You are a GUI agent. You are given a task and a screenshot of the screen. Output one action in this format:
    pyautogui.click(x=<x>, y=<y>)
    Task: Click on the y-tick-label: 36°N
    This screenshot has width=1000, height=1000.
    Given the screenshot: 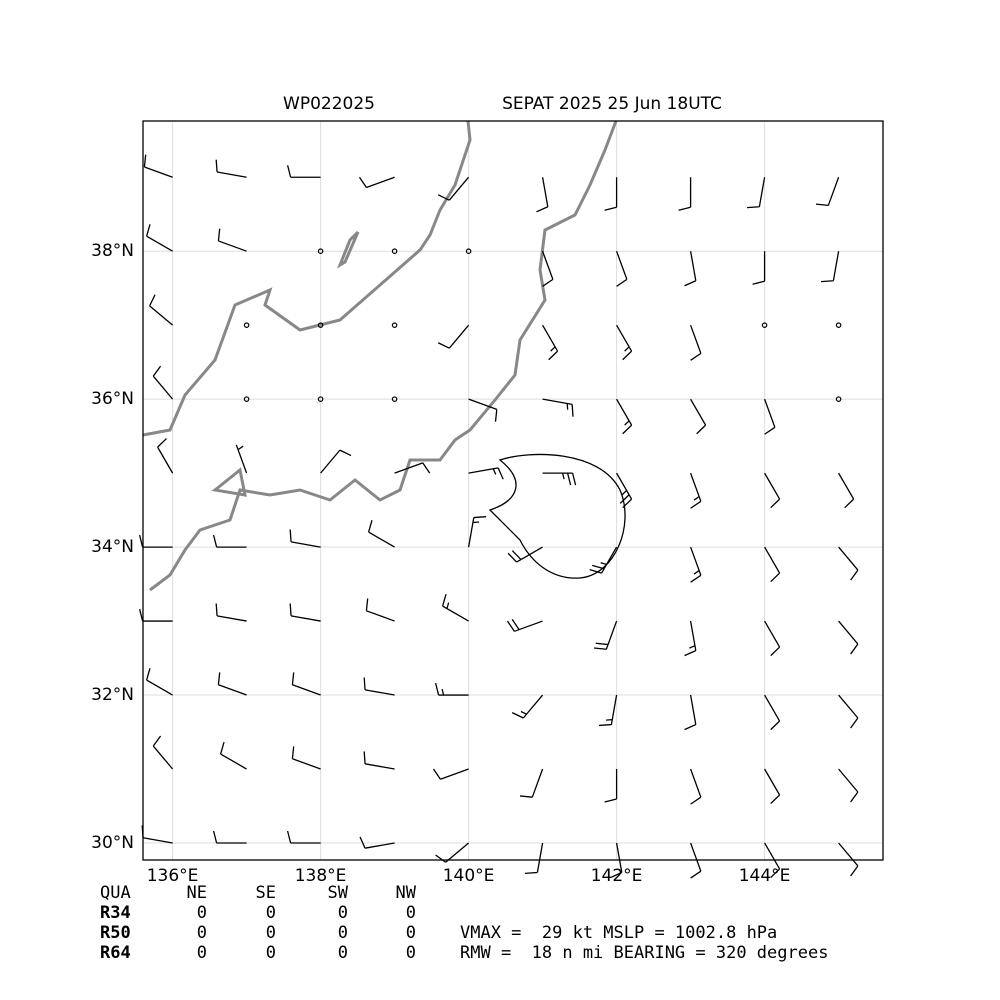 What is the action you would take?
    pyautogui.click(x=112, y=399)
    